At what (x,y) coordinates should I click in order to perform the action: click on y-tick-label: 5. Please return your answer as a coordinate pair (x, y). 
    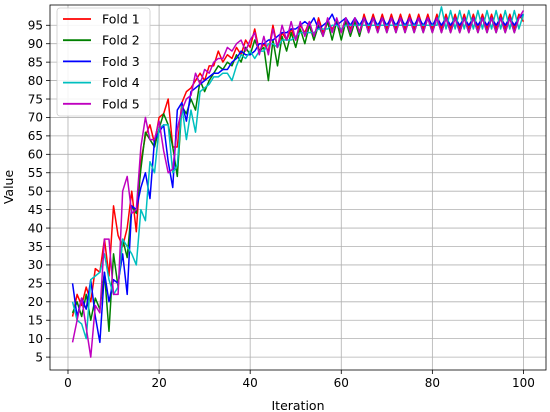
    Looking at the image, I should click on (39, 357).